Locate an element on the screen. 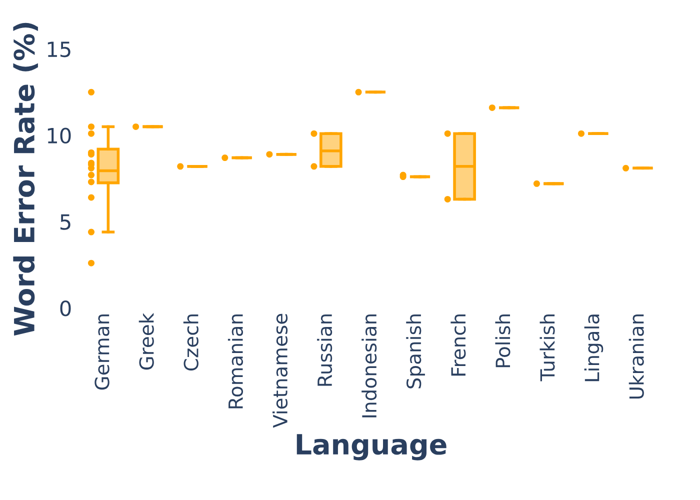  x-tick-label: Ukranian is located at coordinates (636, 356).